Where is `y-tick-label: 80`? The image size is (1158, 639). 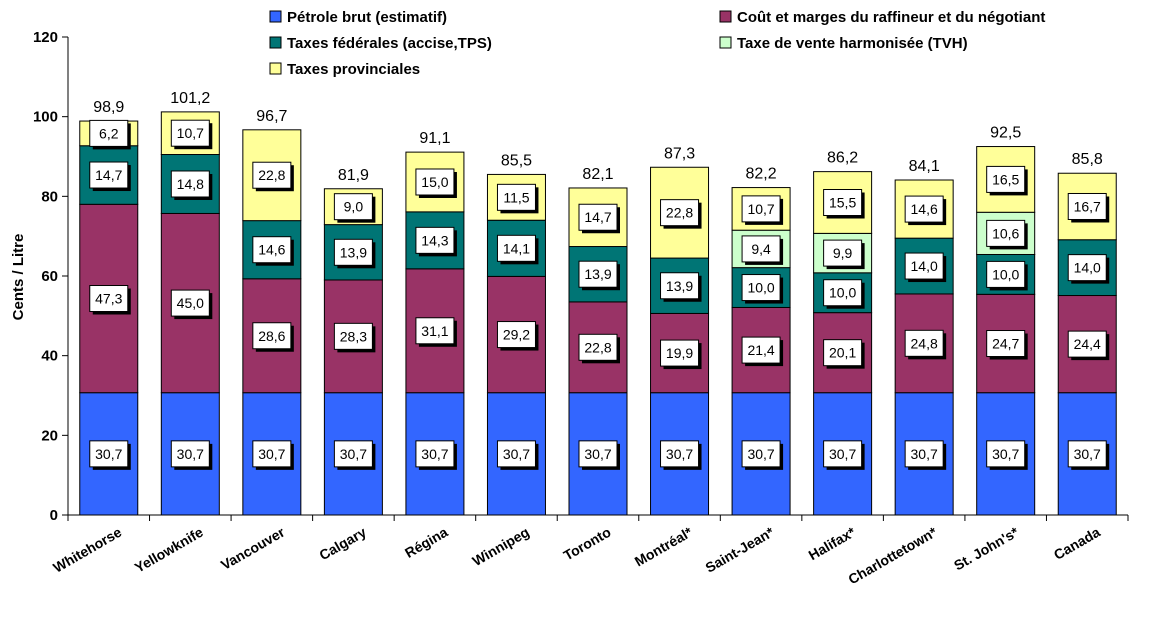
y-tick-label: 80 is located at coordinates (49, 196).